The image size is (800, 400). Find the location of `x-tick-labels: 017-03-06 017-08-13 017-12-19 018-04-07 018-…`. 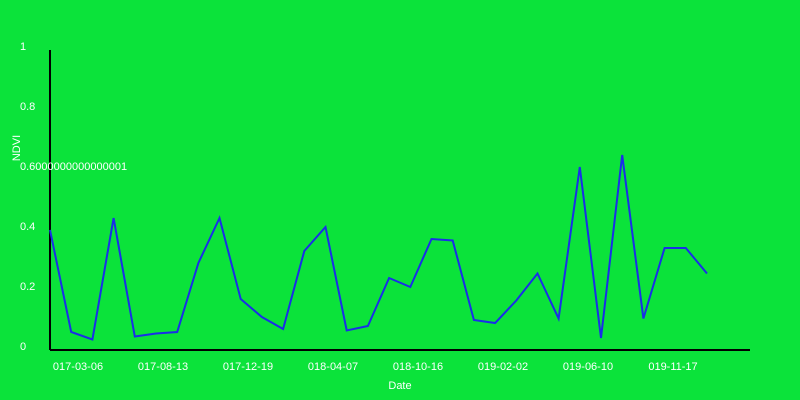

x-tick-labels: 017-03-06 017-08-13 017-12-19 018-04-07 018-… is located at coordinates (375, 367).